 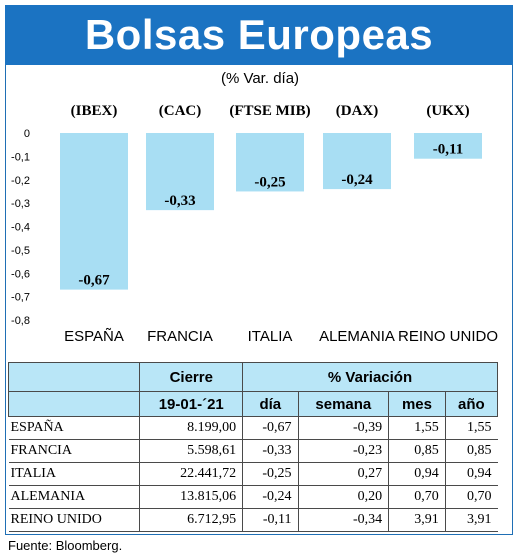 I want to click on table-row: ITALIA 22.441,72 -0,25 0,27 0,94 0,94, so click(x=253, y=474).